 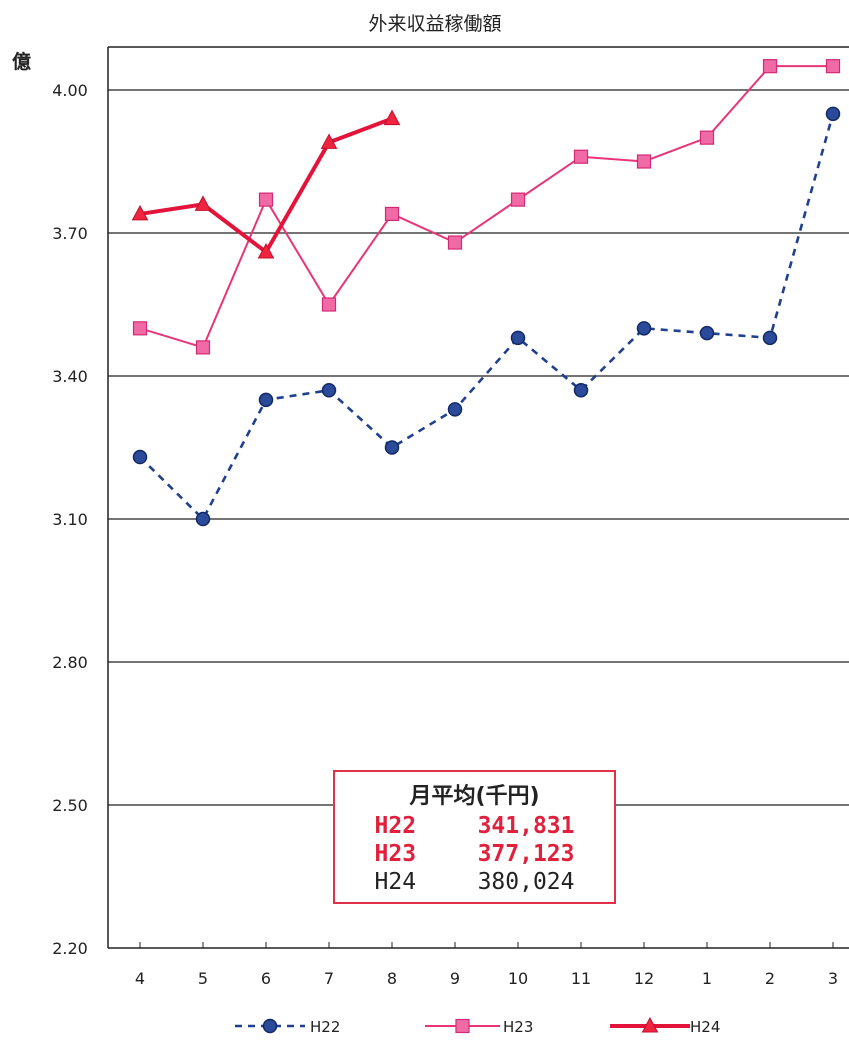 What do you see at coordinates (475, 882) in the screenshot?
I see `average-row-h24: H24 380,024` at bounding box center [475, 882].